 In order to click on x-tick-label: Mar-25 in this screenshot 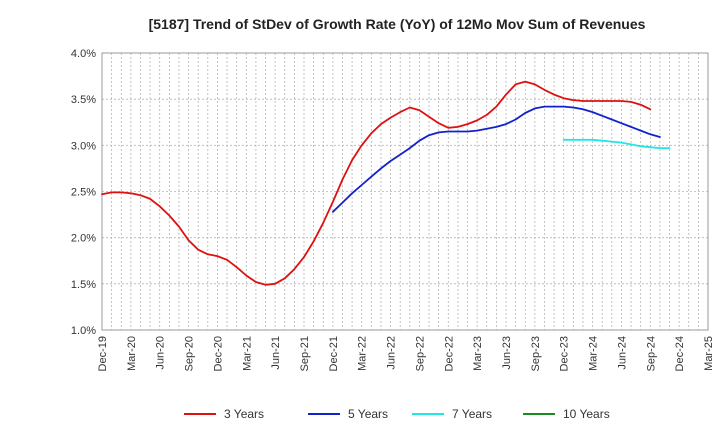, I will do `click(709, 353)`.